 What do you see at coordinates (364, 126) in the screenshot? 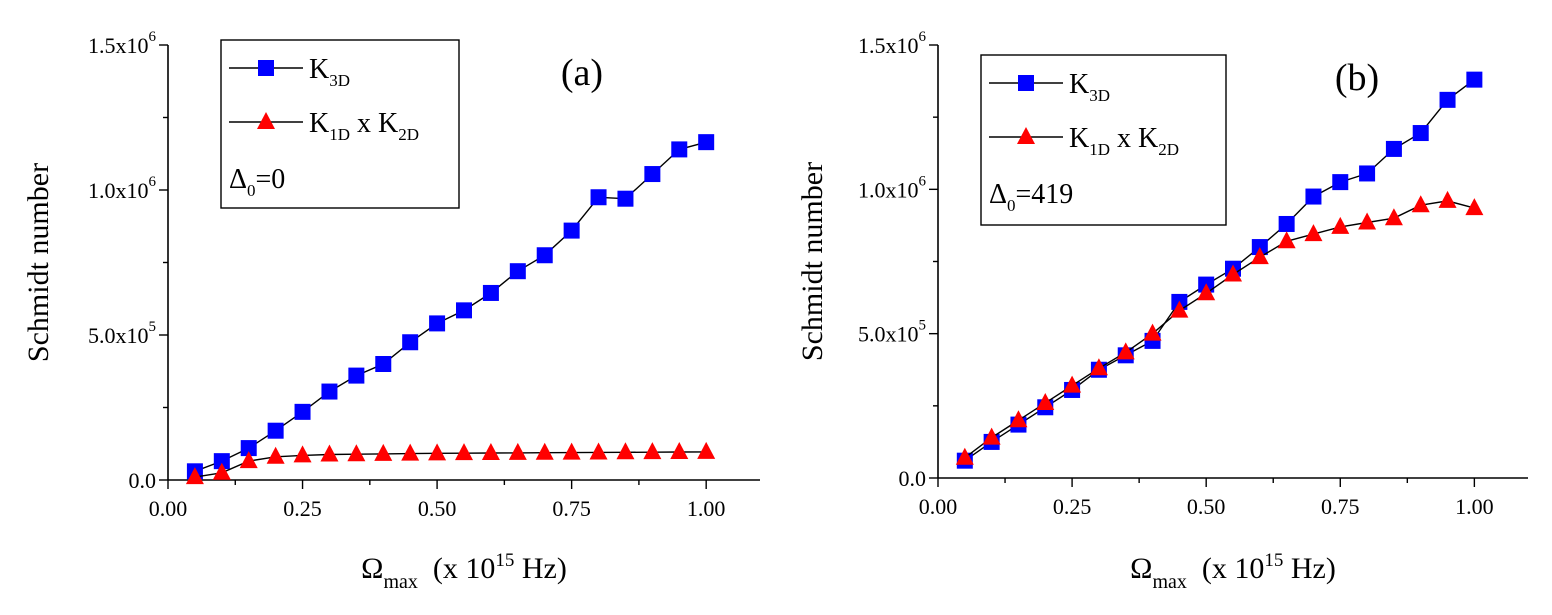
I see `legend-entry-label: K1D x K2D` at bounding box center [364, 126].